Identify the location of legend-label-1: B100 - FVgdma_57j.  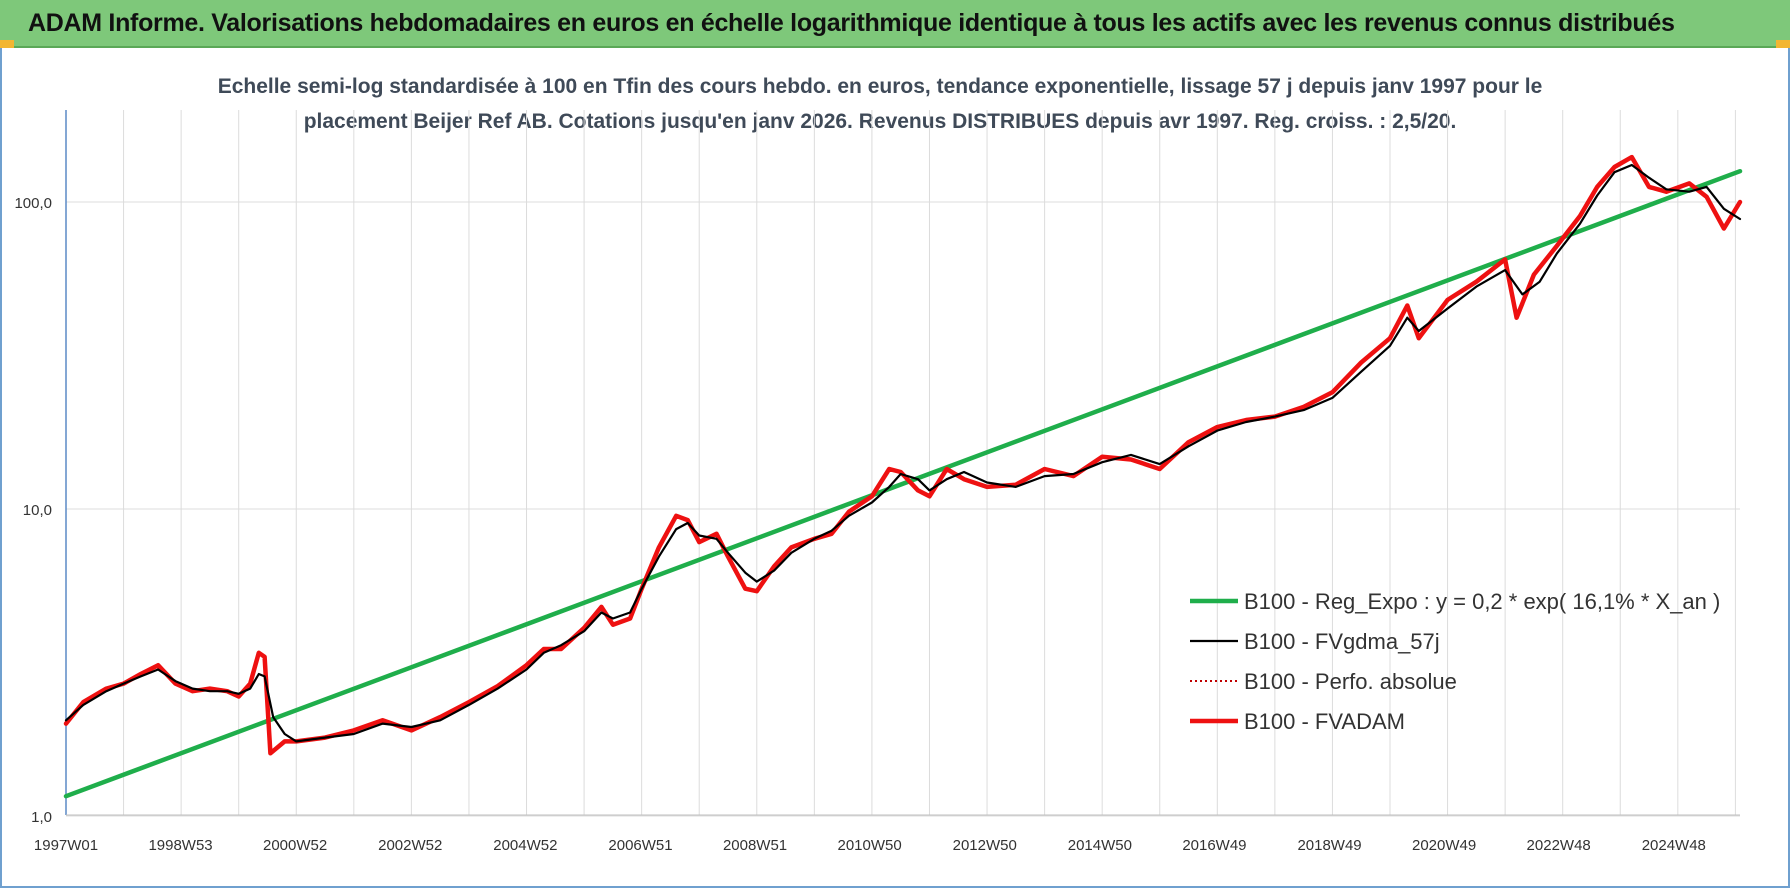
(1342, 641).